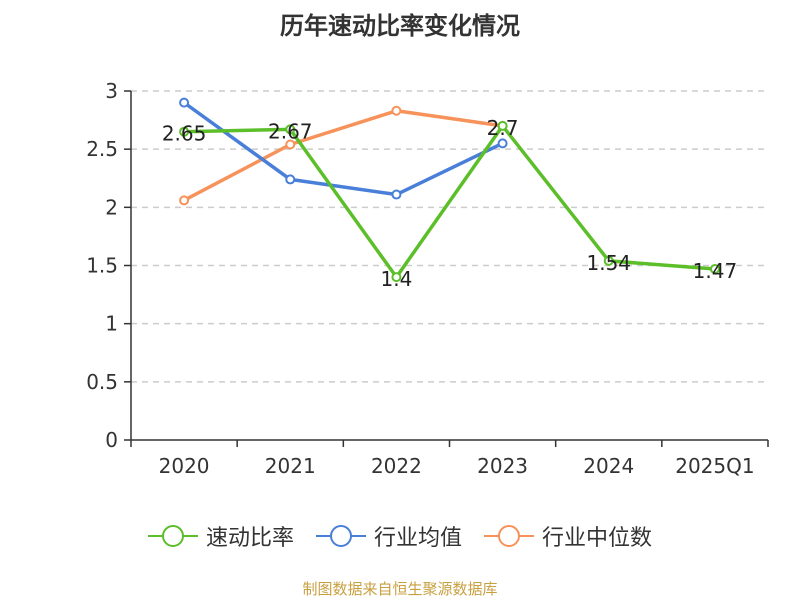 This screenshot has width=800, height=600. What do you see at coordinates (111, 324) in the screenshot?
I see `y-tick-label: 1` at bounding box center [111, 324].